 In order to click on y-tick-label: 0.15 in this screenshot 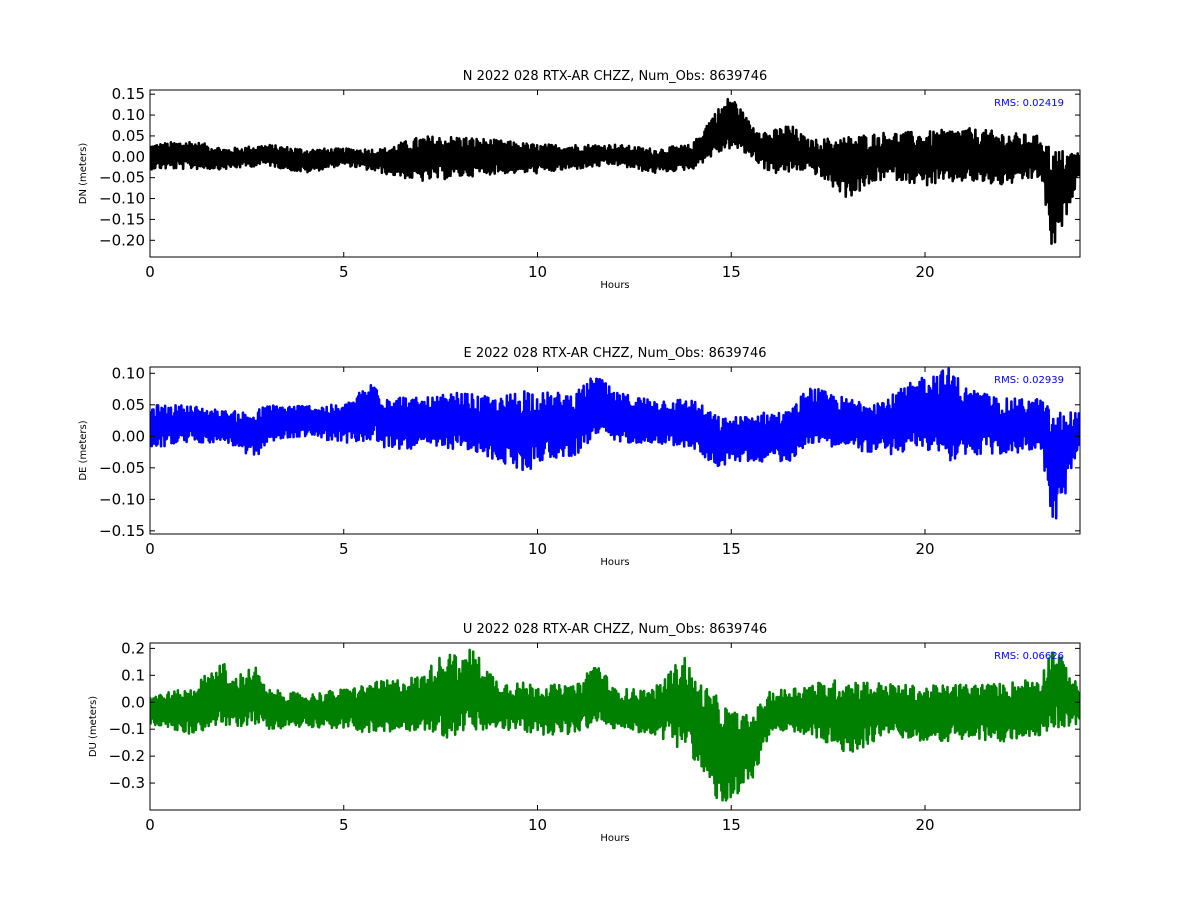, I will do `click(128, 94)`.